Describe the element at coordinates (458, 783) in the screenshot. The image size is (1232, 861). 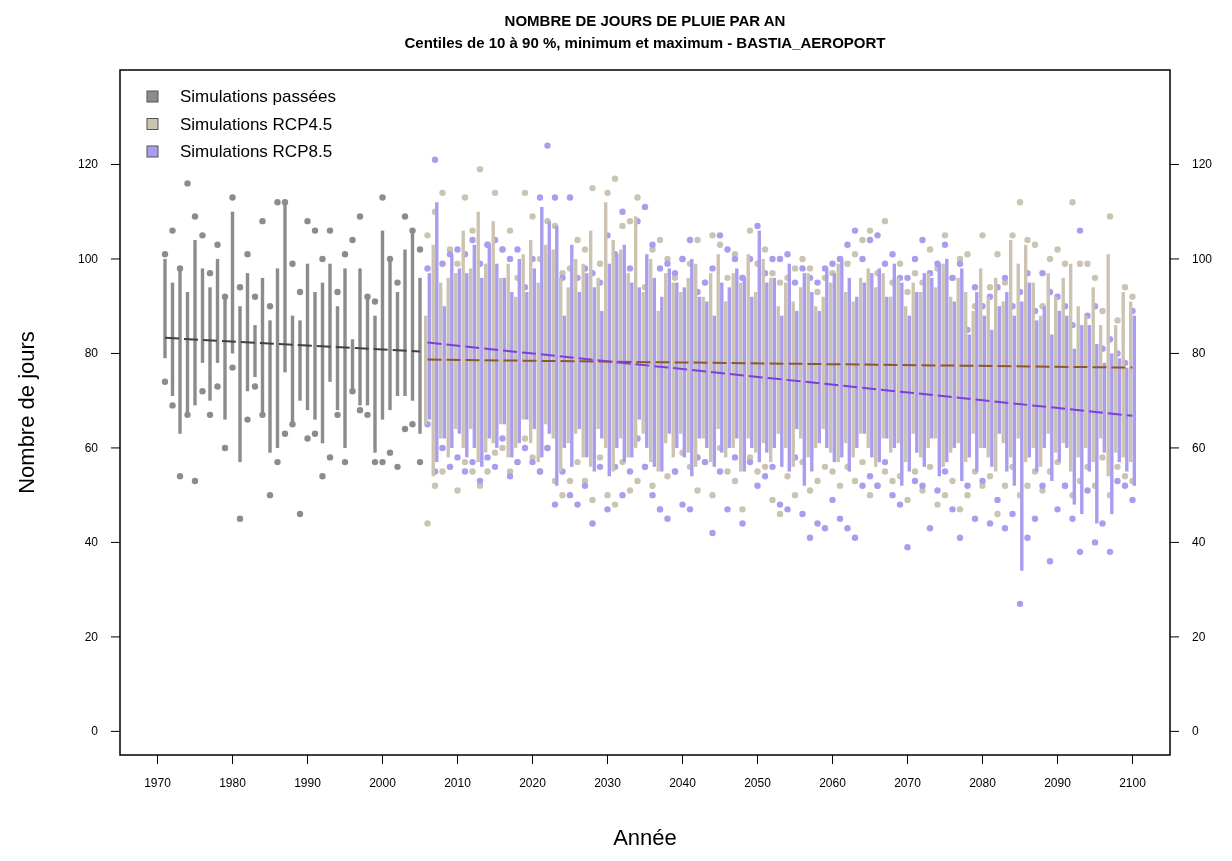
I see `x-tick-label: 2010` at that location.